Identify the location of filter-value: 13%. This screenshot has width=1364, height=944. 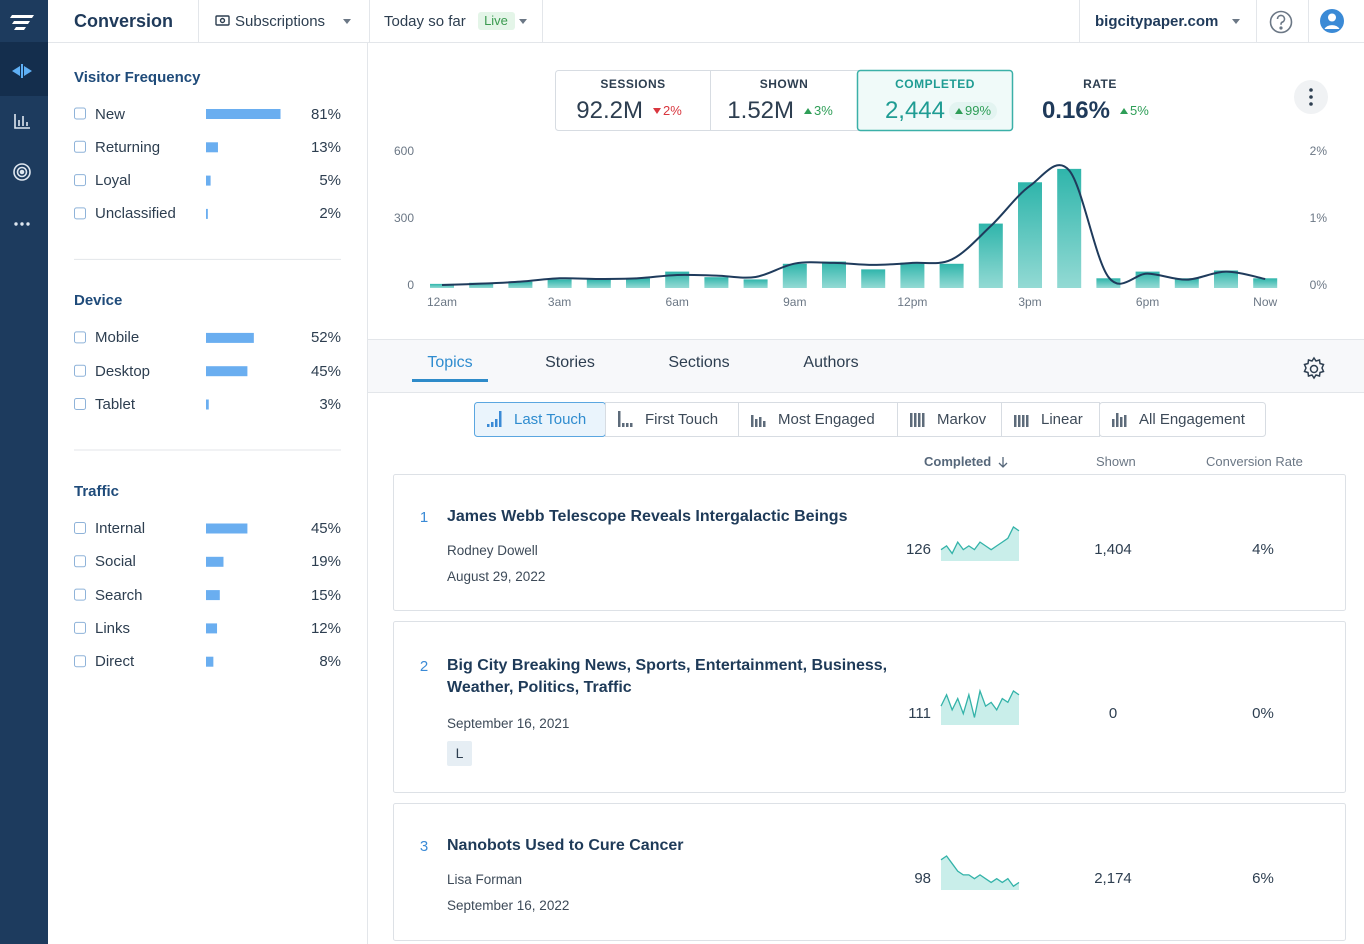
(325, 147).